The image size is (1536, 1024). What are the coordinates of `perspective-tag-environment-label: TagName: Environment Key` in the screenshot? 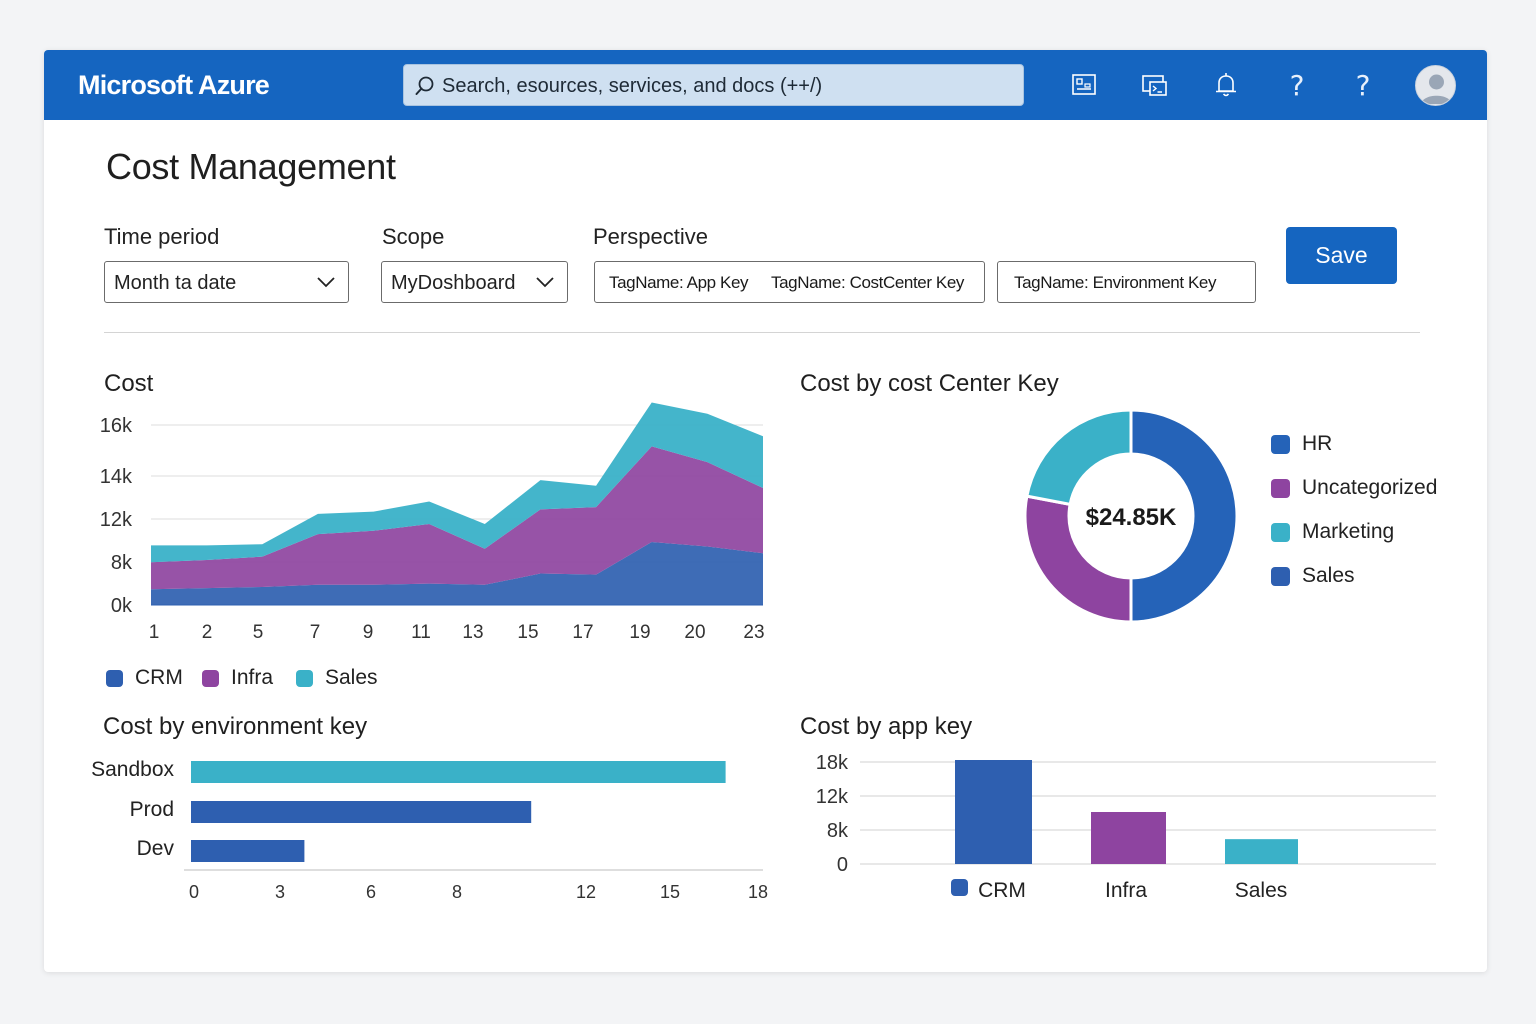 It's located at (1115, 282).